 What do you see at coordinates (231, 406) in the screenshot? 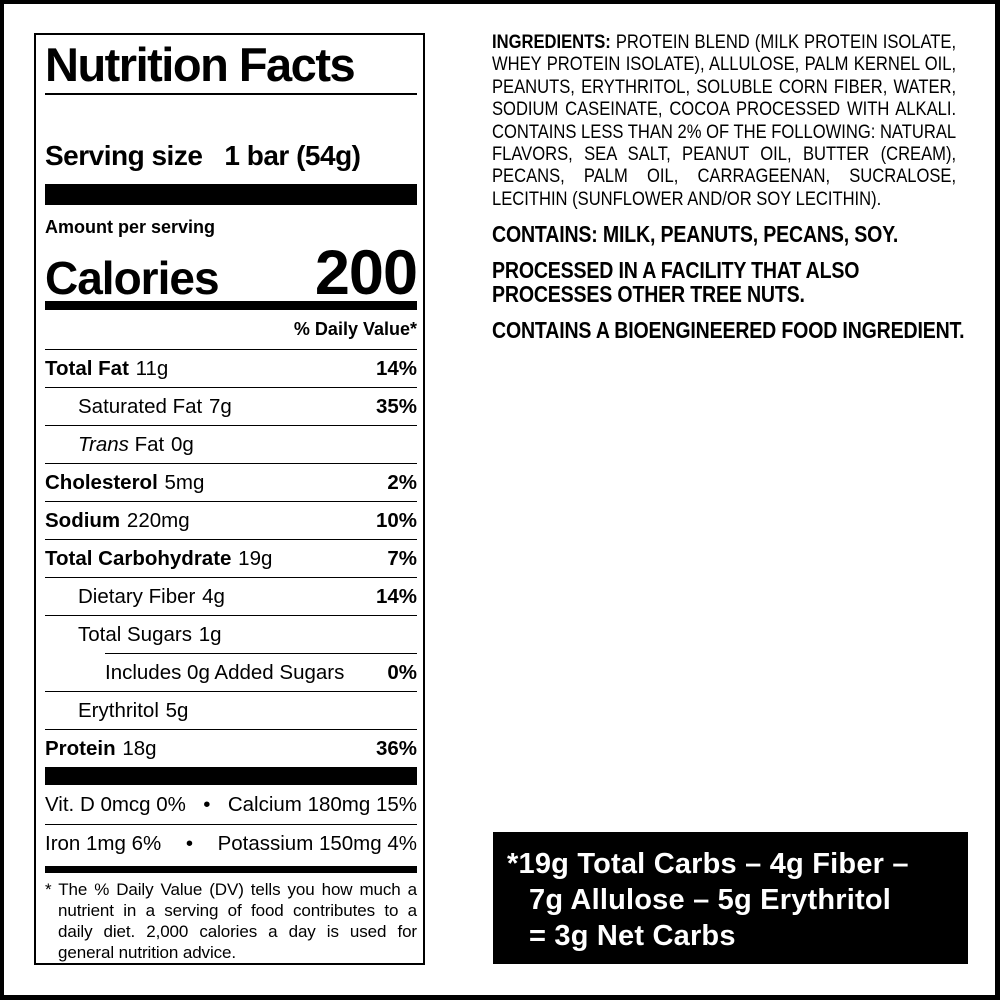
I see `nutrient-row-saturated-fat: Saturated Fat 7g 35%` at bounding box center [231, 406].